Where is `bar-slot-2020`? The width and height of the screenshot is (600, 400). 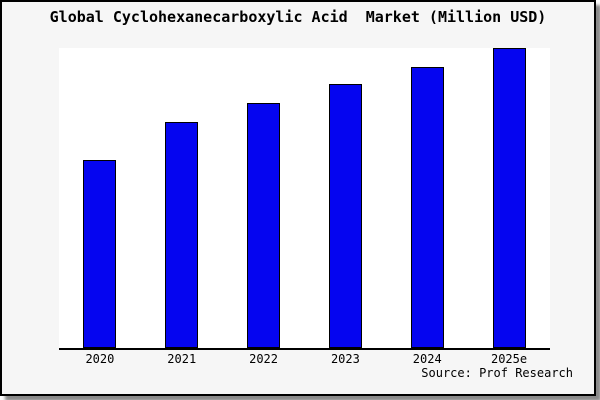 bar-slot-2020 is located at coordinates (100, 198).